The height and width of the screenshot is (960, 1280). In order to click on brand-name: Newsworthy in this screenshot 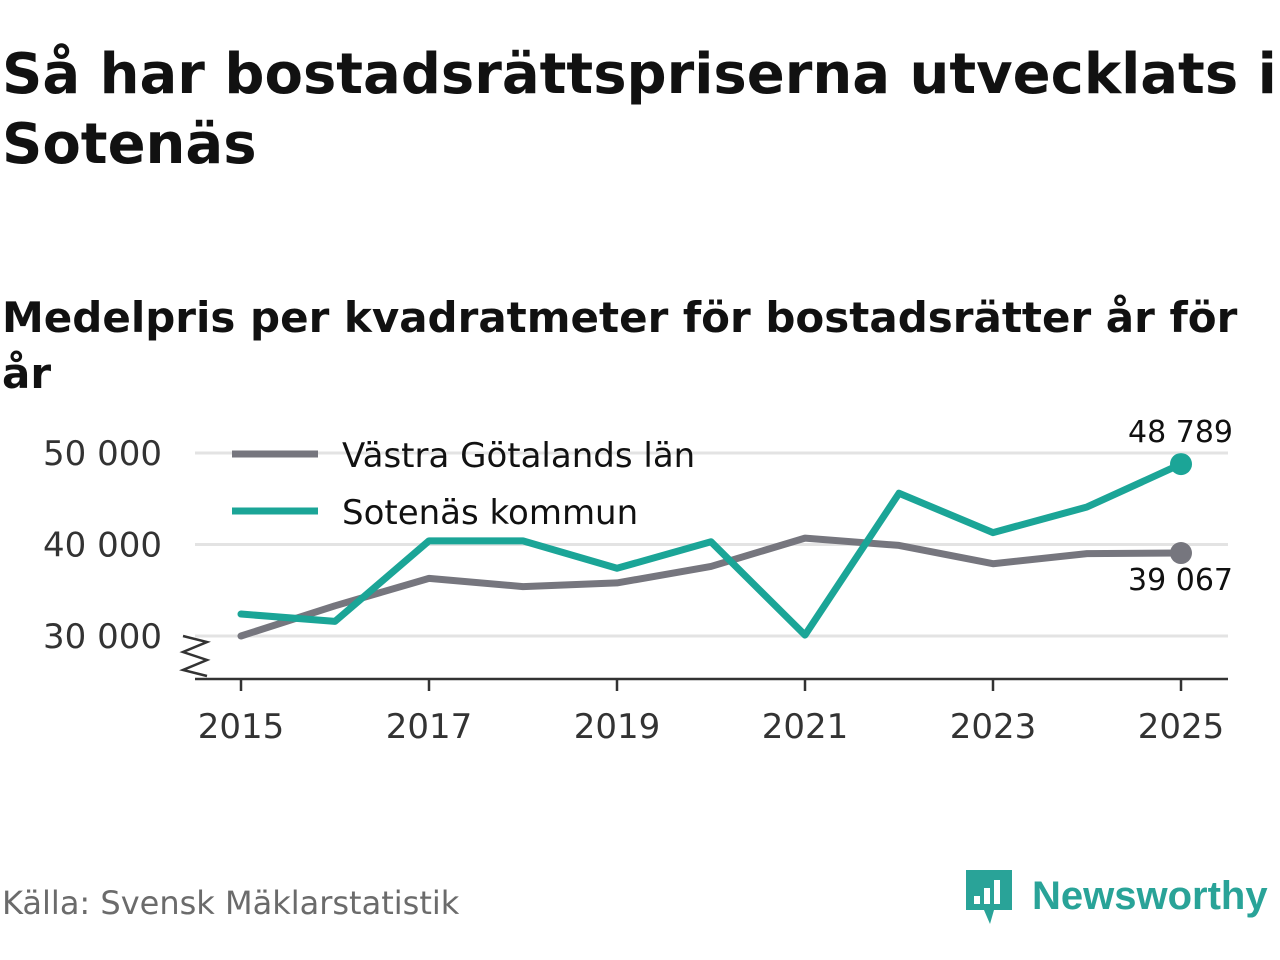, I will do `click(1150, 895)`.